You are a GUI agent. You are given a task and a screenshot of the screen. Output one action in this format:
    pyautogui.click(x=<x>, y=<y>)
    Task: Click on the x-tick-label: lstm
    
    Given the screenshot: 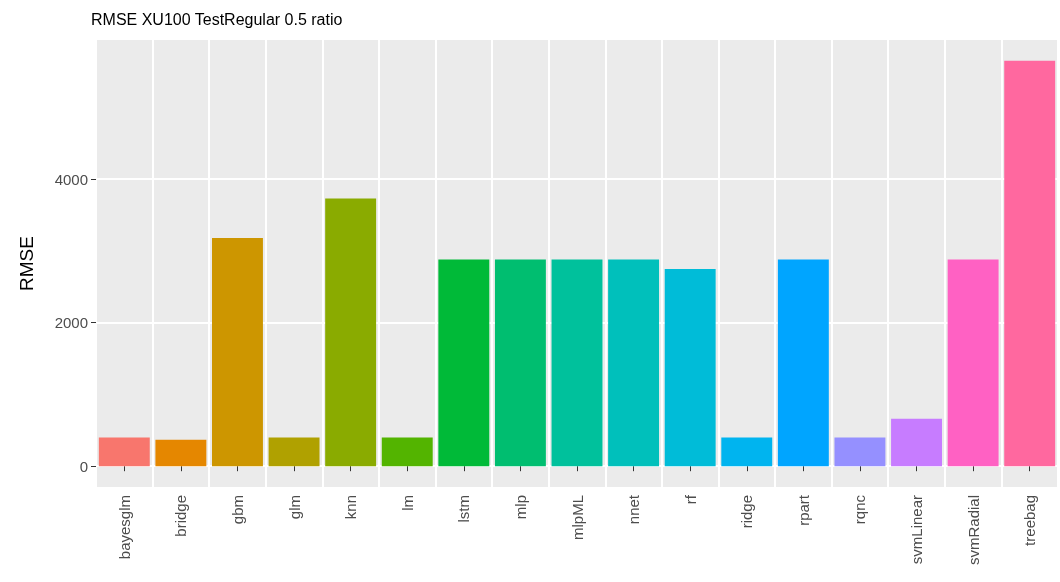 What is the action you would take?
    pyautogui.click(x=464, y=509)
    